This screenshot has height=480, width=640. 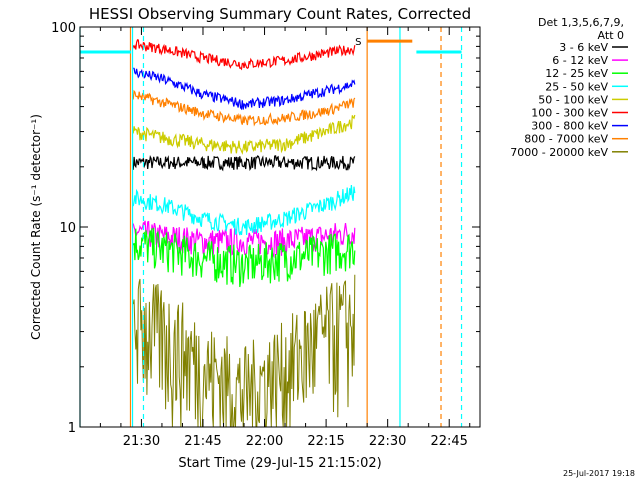 I want to click on annotation-s: S, so click(x=358, y=42).